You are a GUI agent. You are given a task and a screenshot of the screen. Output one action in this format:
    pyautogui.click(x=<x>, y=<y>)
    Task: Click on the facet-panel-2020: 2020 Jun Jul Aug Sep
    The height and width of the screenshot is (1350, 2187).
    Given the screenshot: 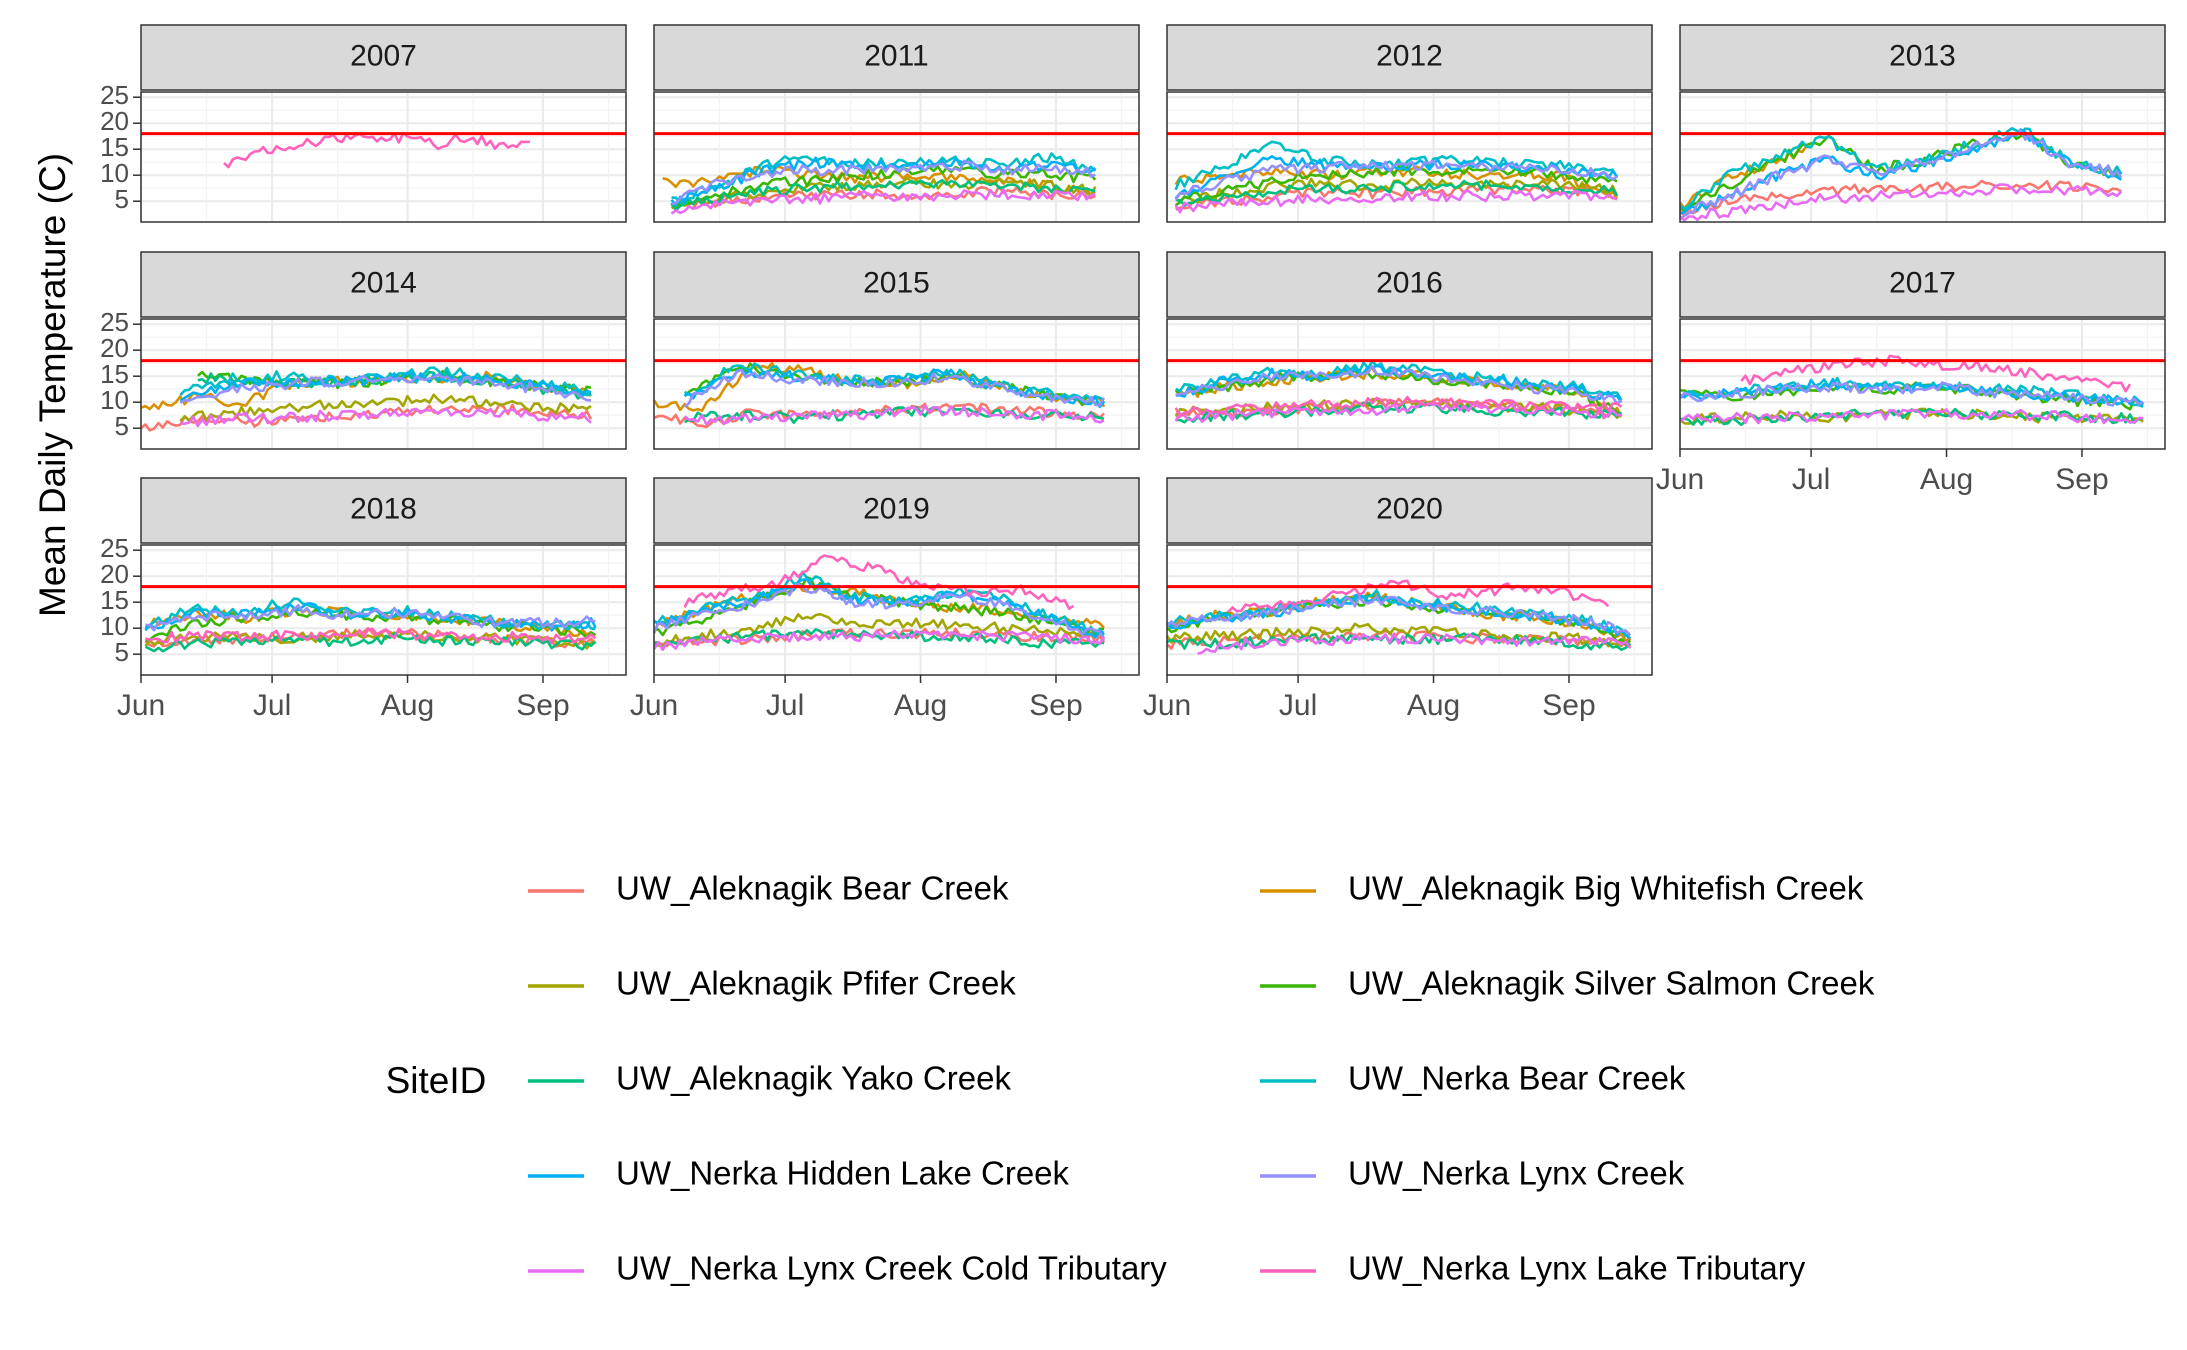 What is the action you would take?
    pyautogui.click(x=1398, y=599)
    